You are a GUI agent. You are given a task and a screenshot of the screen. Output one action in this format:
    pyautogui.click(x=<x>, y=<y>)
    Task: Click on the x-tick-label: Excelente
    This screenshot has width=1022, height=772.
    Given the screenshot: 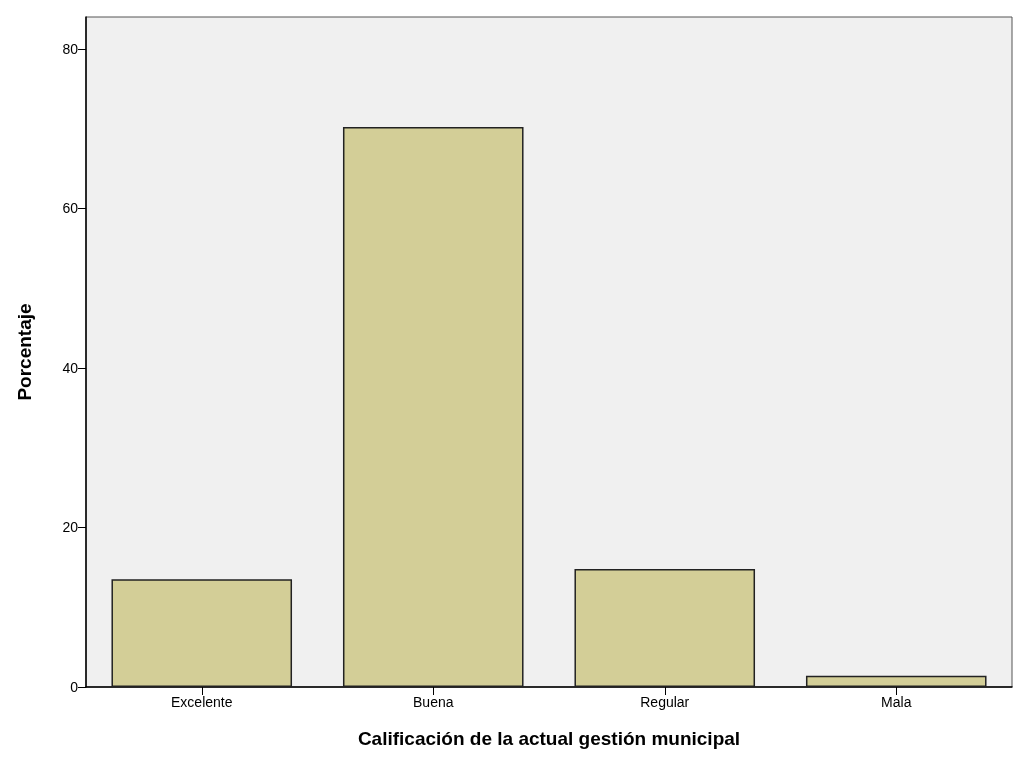 What is the action you would take?
    pyautogui.click(x=202, y=702)
    